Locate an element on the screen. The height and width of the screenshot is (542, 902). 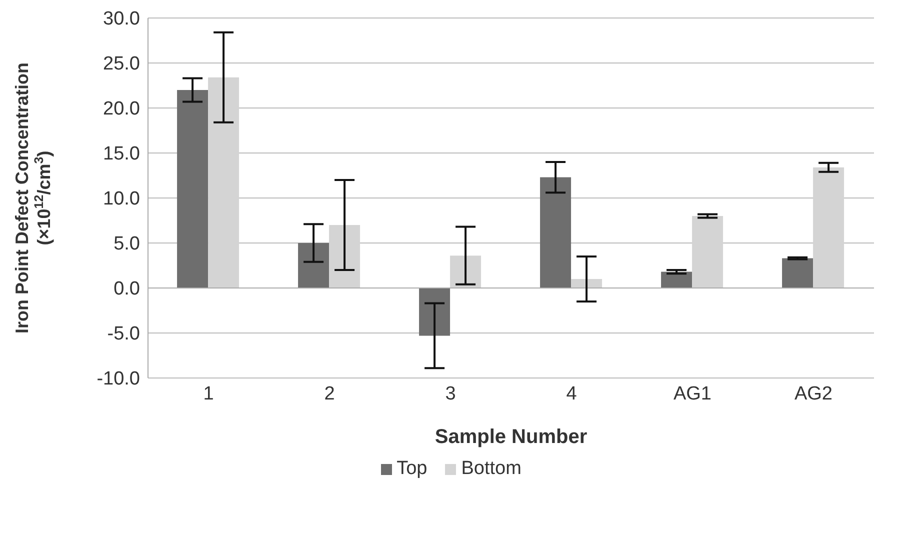
x-tick-label: 3 is located at coordinates (450, 393).